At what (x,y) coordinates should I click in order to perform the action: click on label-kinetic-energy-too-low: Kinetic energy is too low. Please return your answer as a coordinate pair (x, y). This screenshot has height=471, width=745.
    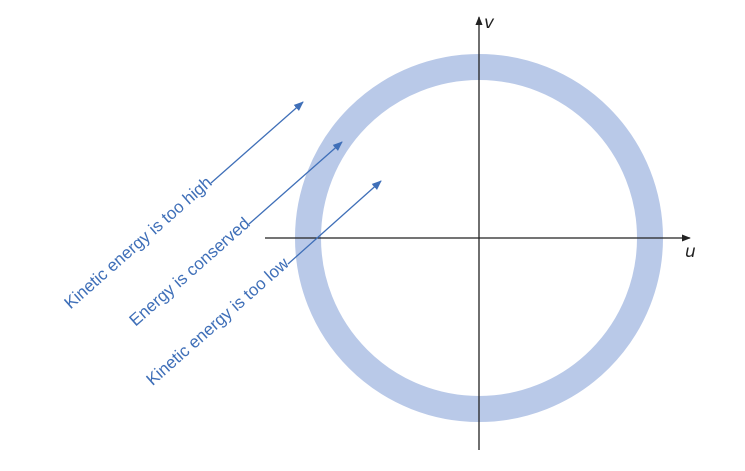
    Looking at the image, I should click on (218, 321).